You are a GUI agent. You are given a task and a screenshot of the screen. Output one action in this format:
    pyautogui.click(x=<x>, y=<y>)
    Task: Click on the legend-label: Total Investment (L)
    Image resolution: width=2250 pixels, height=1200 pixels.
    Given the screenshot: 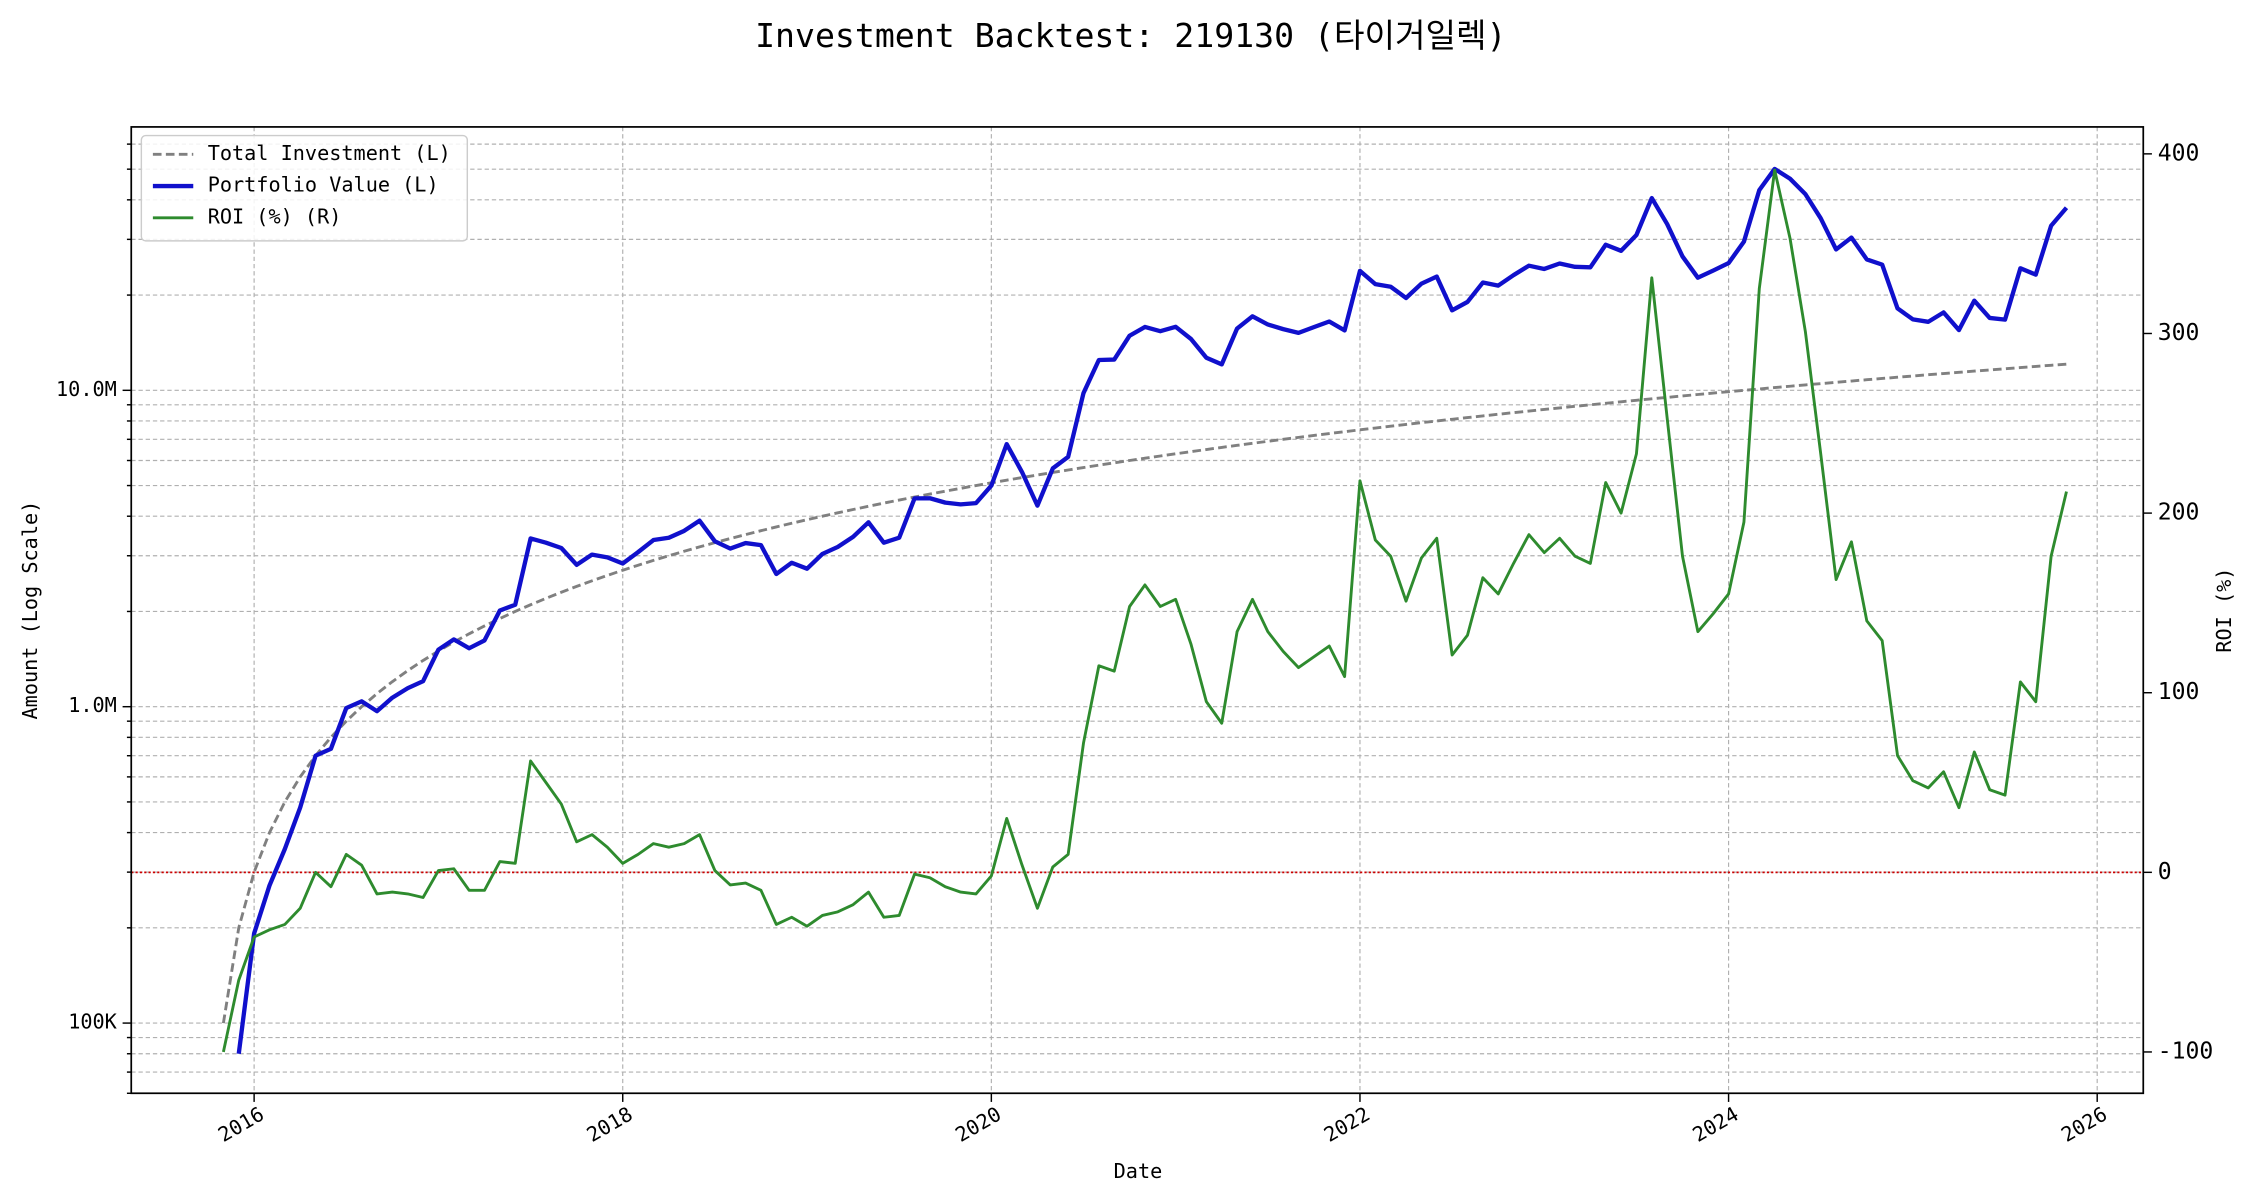 What is the action you would take?
    pyautogui.click(x=329, y=153)
    